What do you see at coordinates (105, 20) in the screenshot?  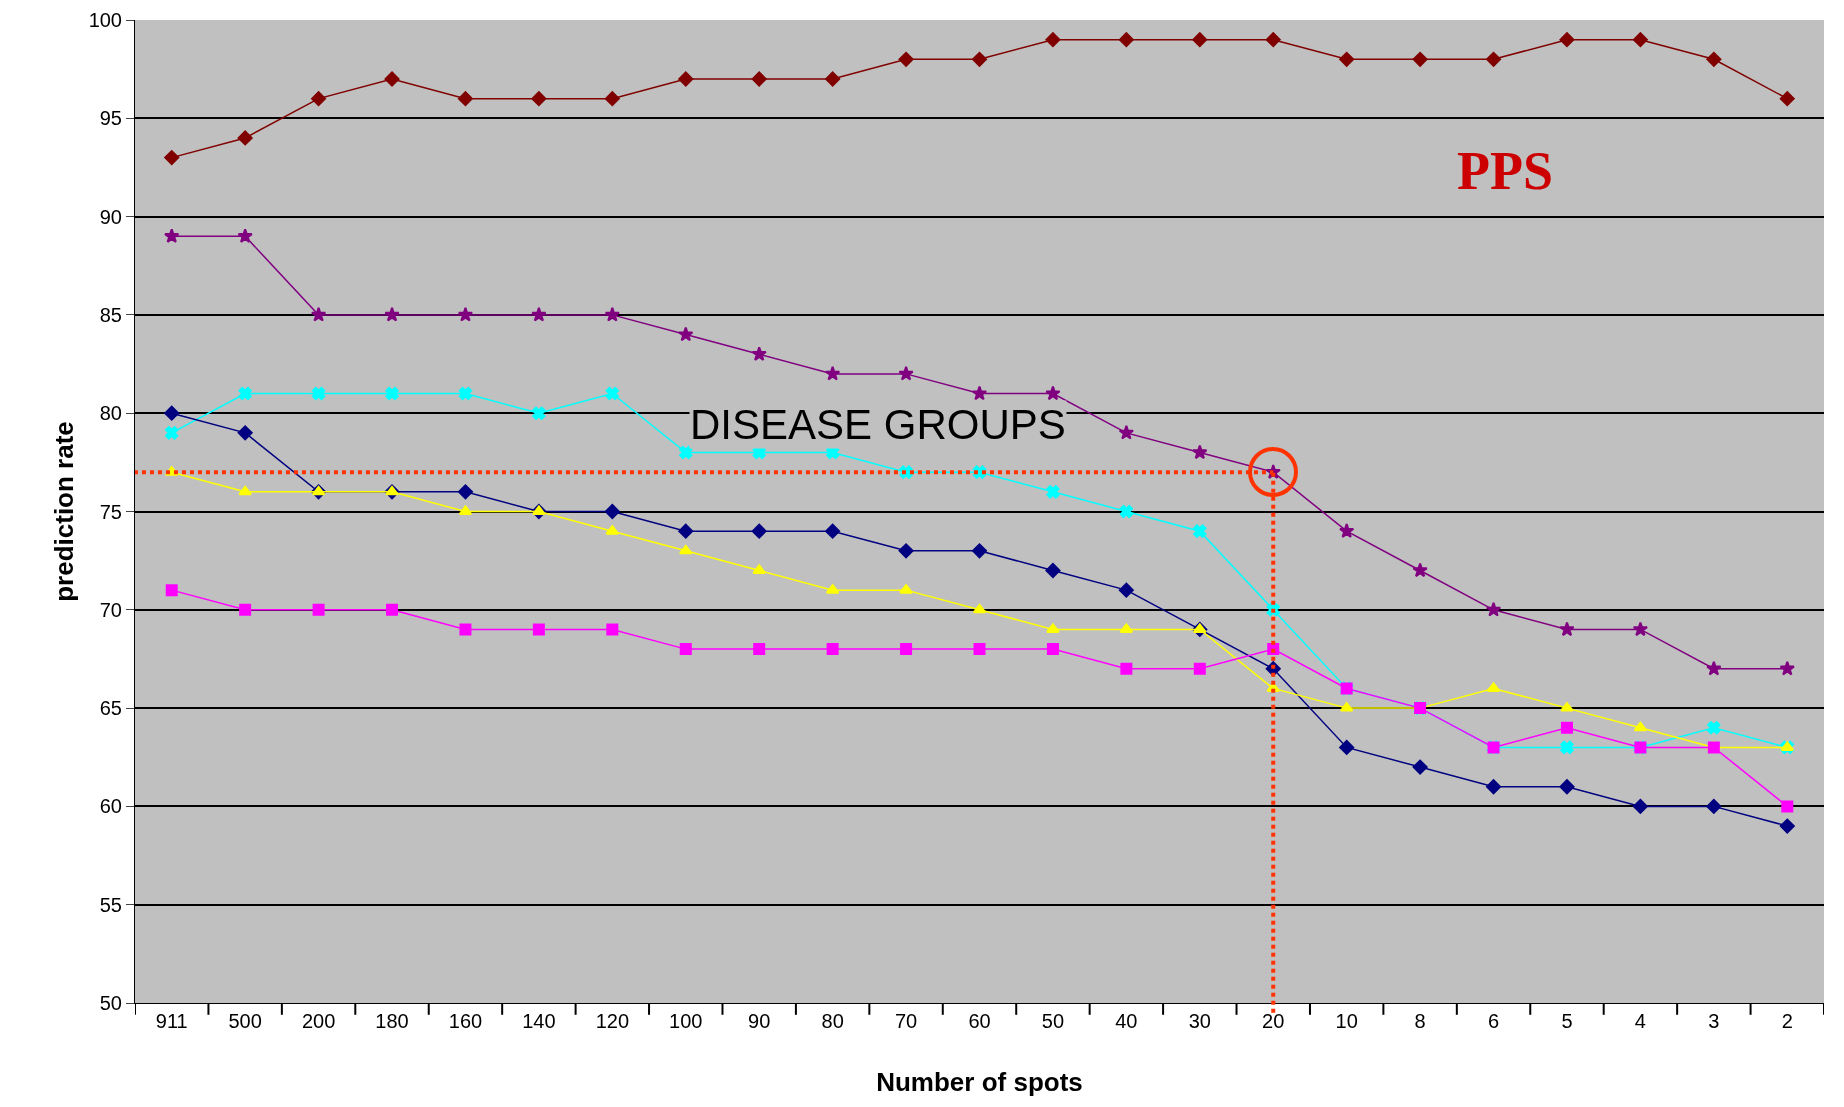 I see `y-tick-label: 100` at bounding box center [105, 20].